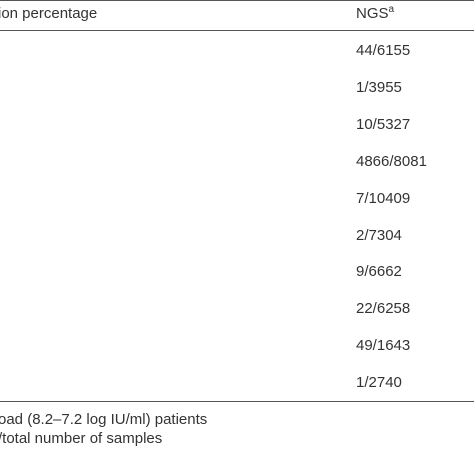 The height and width of the screenshot is (474, 474). I want to click on cell: 44/6155, so click(383, 50).